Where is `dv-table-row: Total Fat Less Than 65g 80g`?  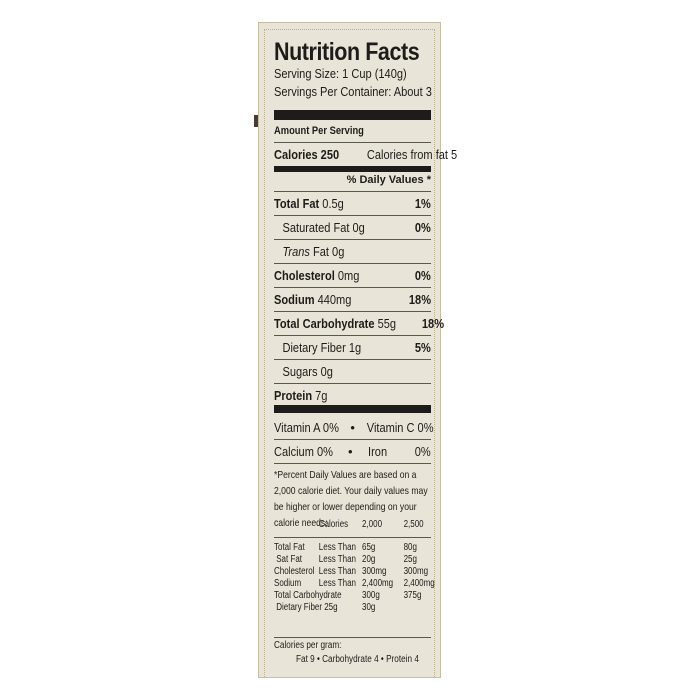
dv-table-row: Total Fat Less Than 65g 80g is located at coordinates (354, 548).